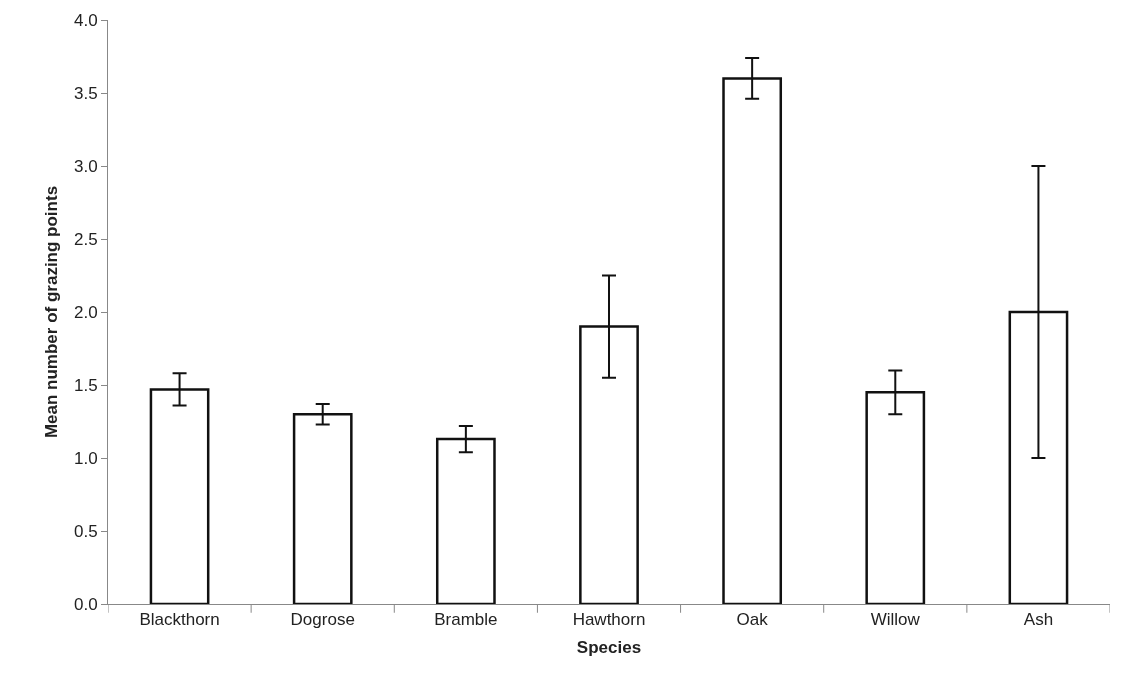 This screenshot has height=697, width=1125. I want to click on y-axis-title: Mean number of grazing points, so click(51, 312).